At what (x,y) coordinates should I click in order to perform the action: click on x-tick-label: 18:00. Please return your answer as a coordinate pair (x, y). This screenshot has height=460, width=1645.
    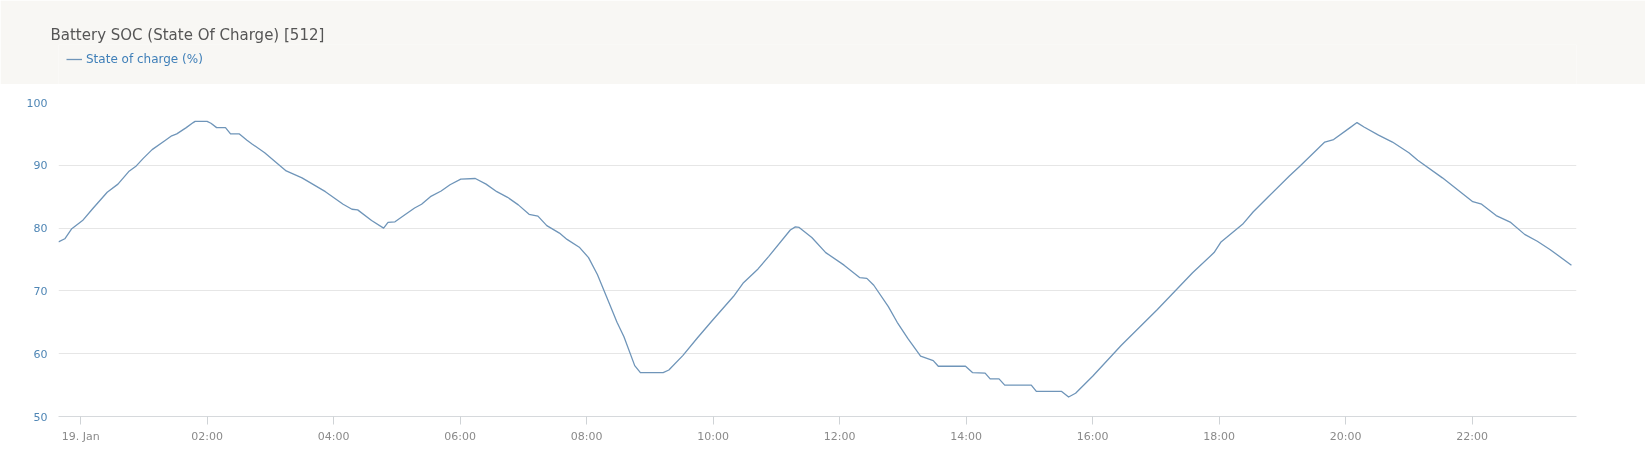
    Looking at the image, I should click on (1219, 436).